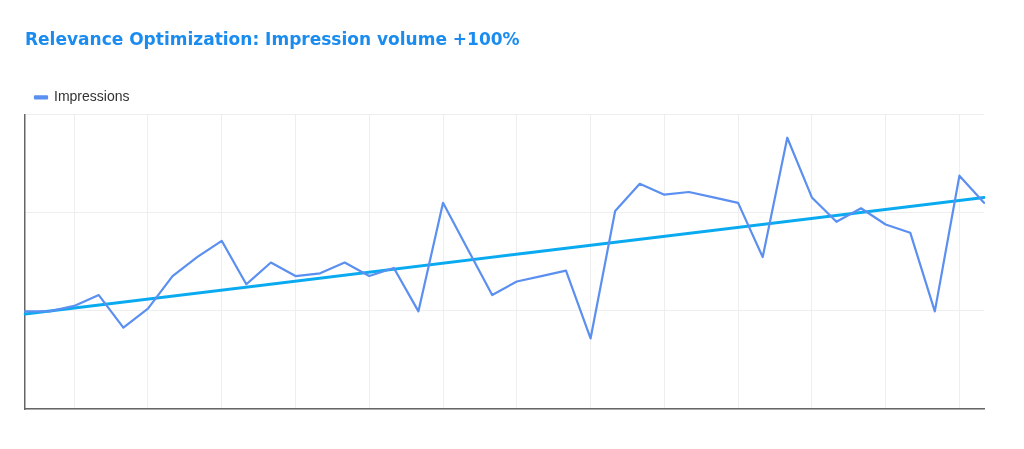 This screenshot has height=449, width=1024. I want to click on legend-label: Impressions, so click(92, 96).